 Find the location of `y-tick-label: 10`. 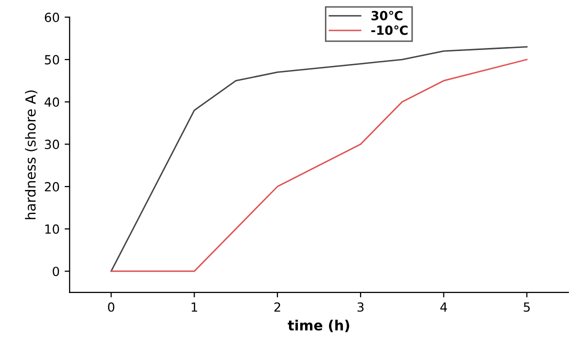

y-tick-label: 10 is located at coordinates (52, 229).